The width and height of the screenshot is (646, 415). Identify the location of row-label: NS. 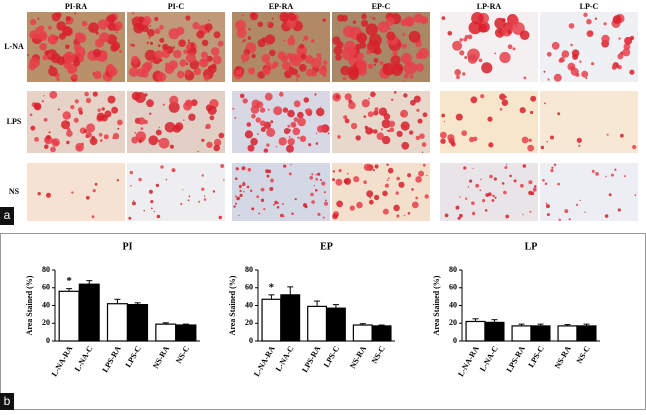
(14, 191).